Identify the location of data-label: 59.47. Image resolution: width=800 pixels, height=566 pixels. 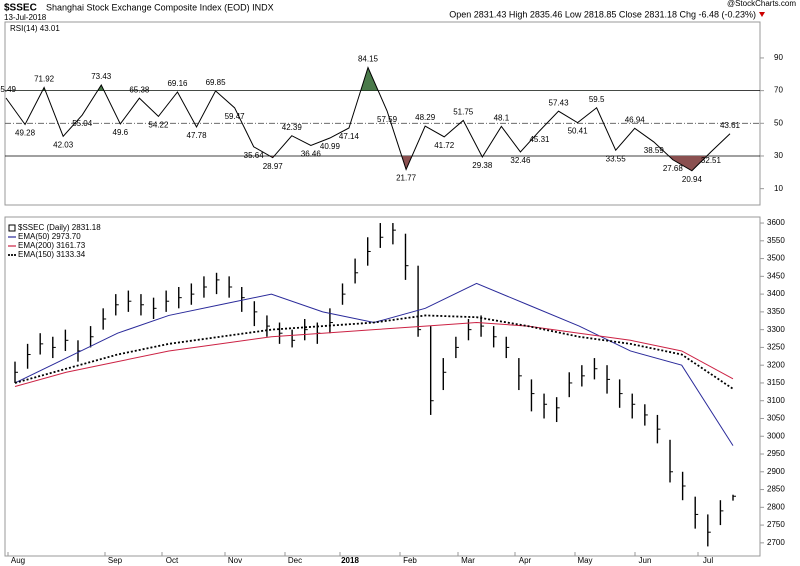
(235, 116).